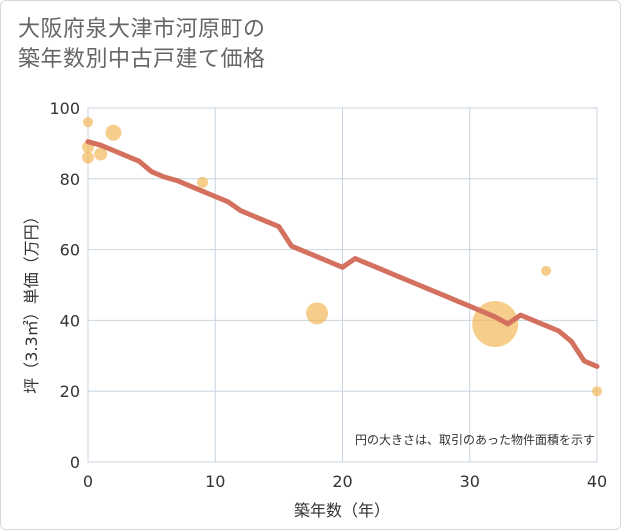  What do you see at coordinates (64, 285) in the screenshot?
I see `y-tick-labels: 0 20 40 60 80 100` at bounding box center [64, 285].